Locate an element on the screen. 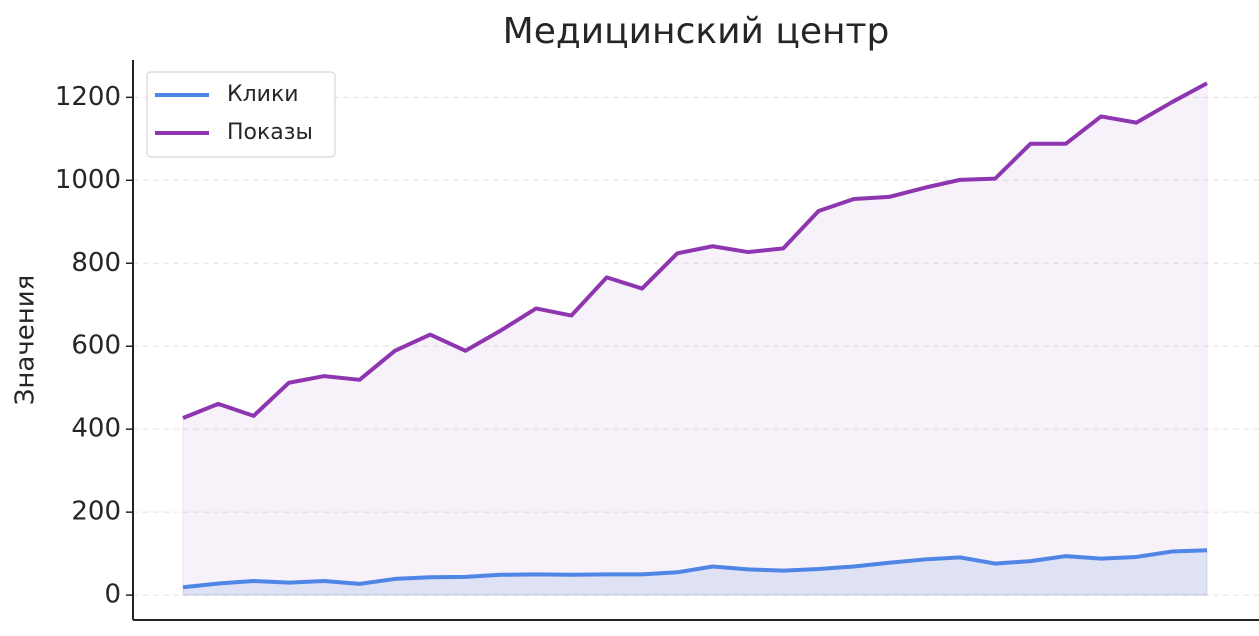  y-tick-label: 1000 is located at coordinates (88, 180).